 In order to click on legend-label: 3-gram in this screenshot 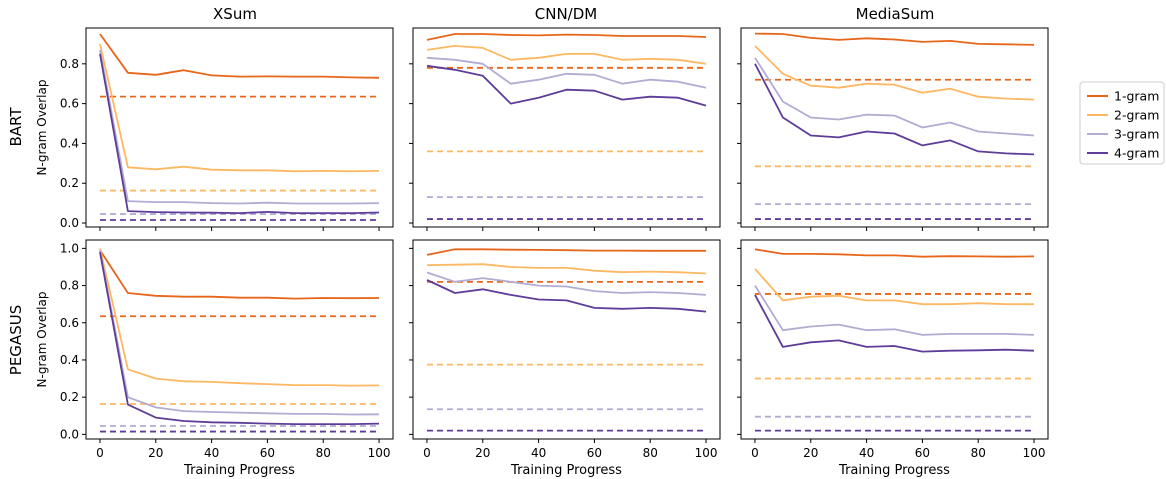, I will do `click(1136, 134)`.